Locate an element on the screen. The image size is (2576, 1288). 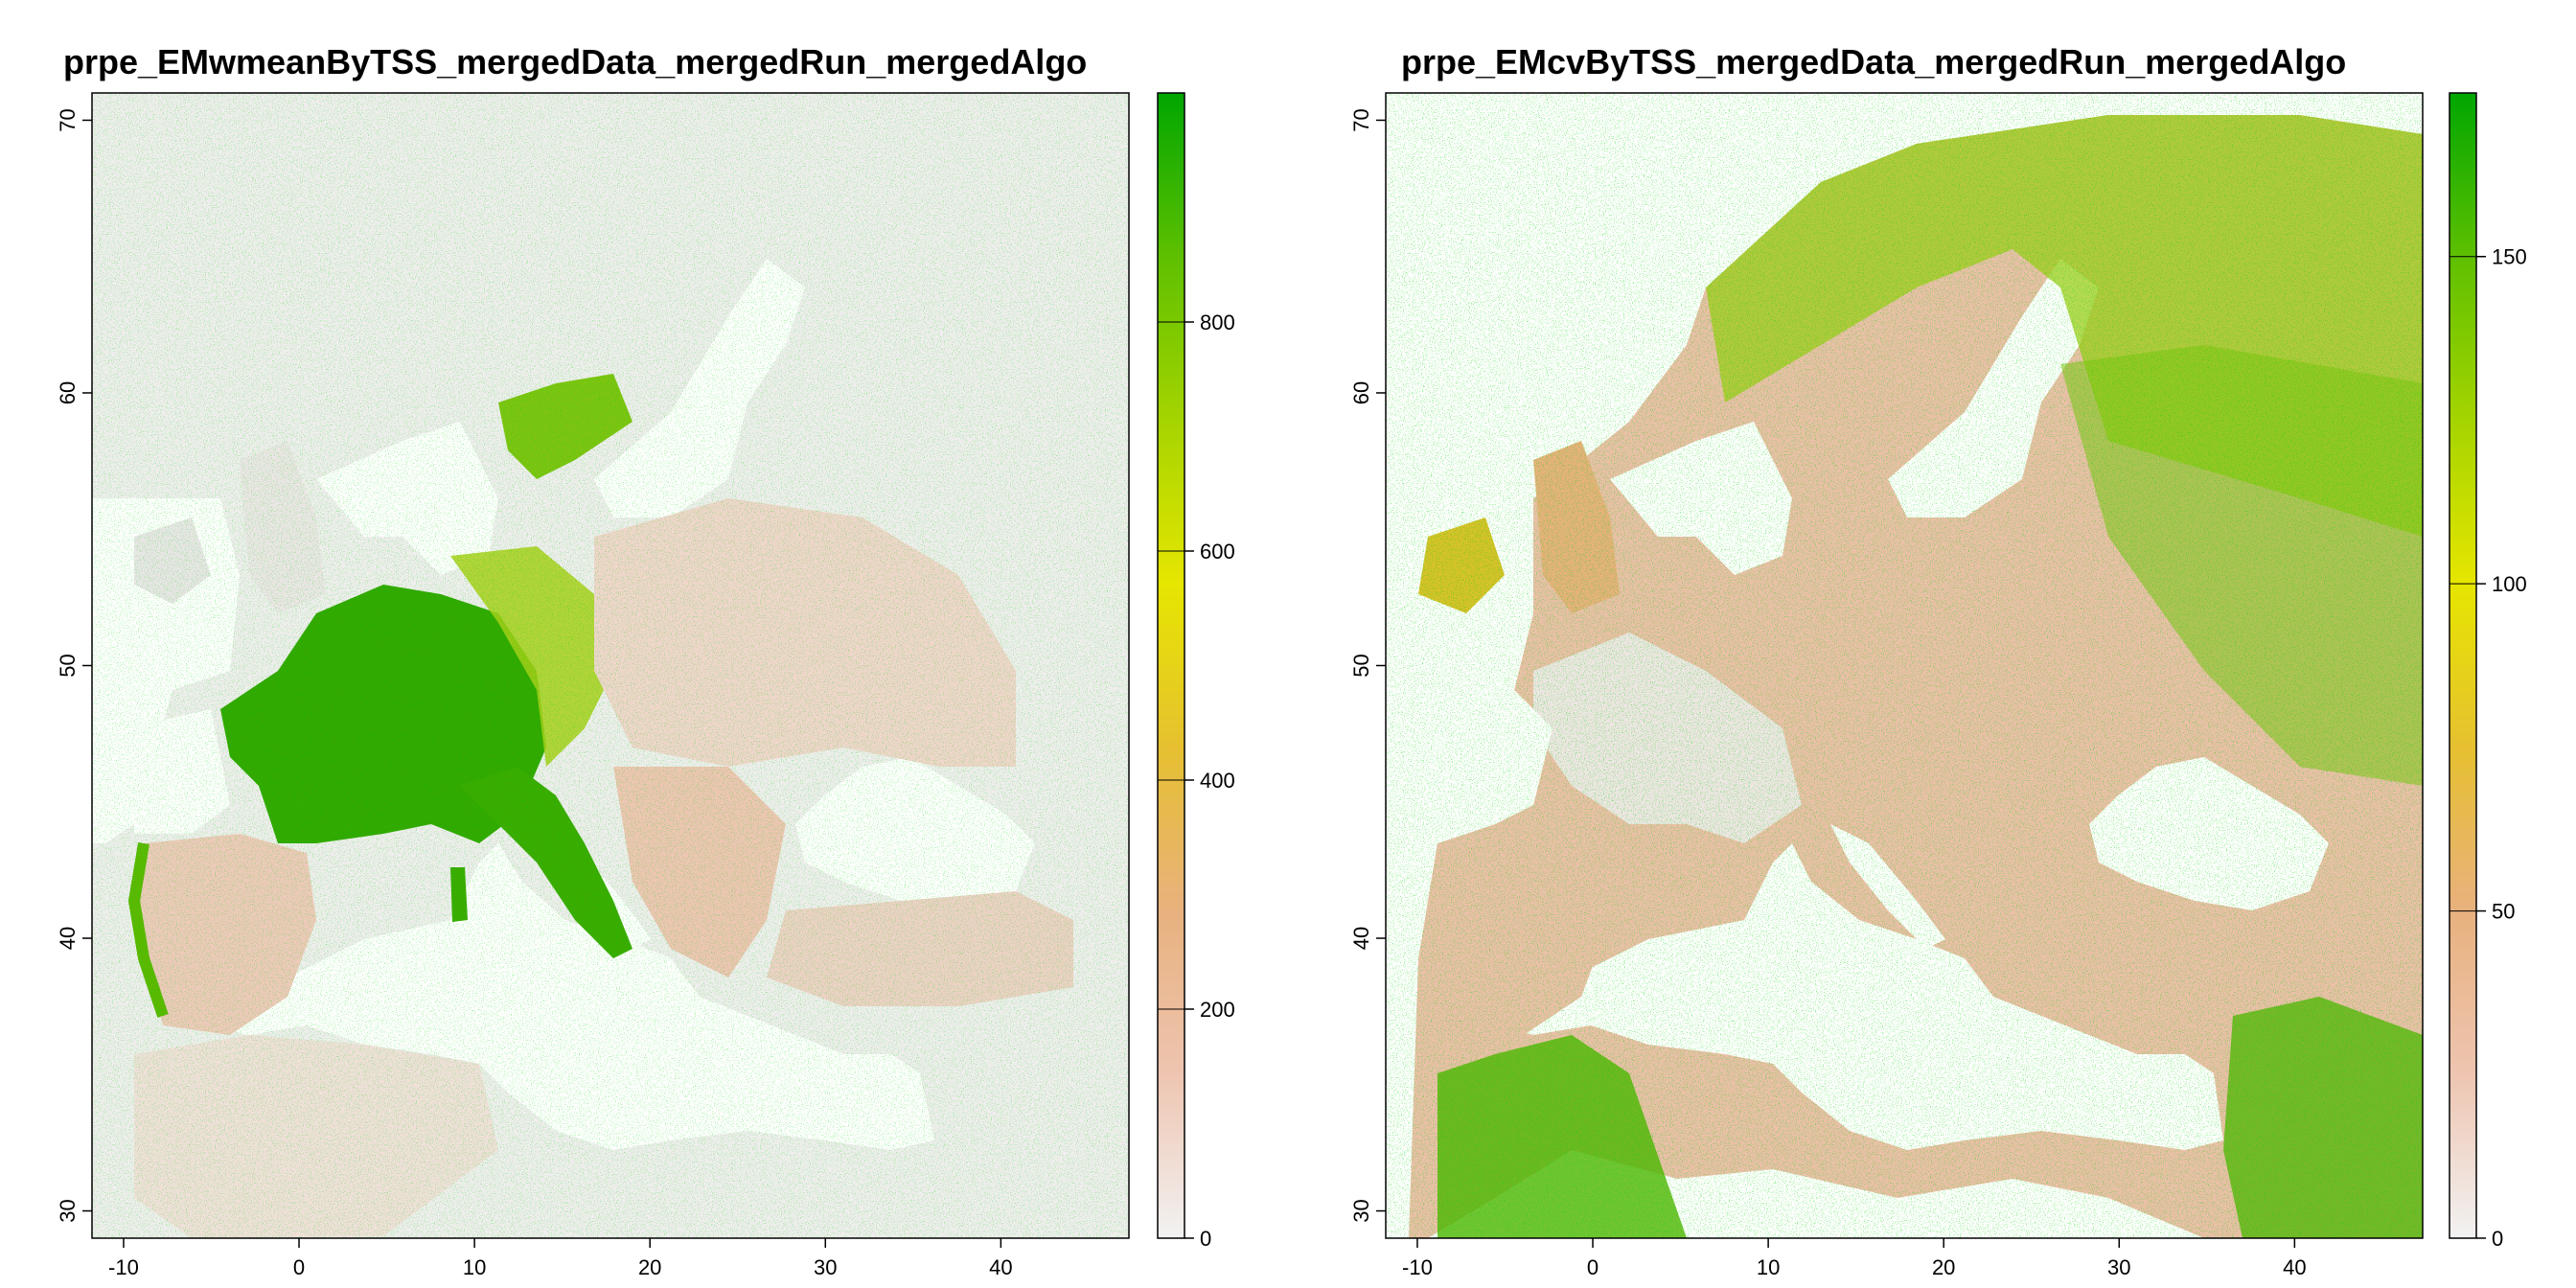
legend-tick-label: 400 is located at coordinates (1217, 781).